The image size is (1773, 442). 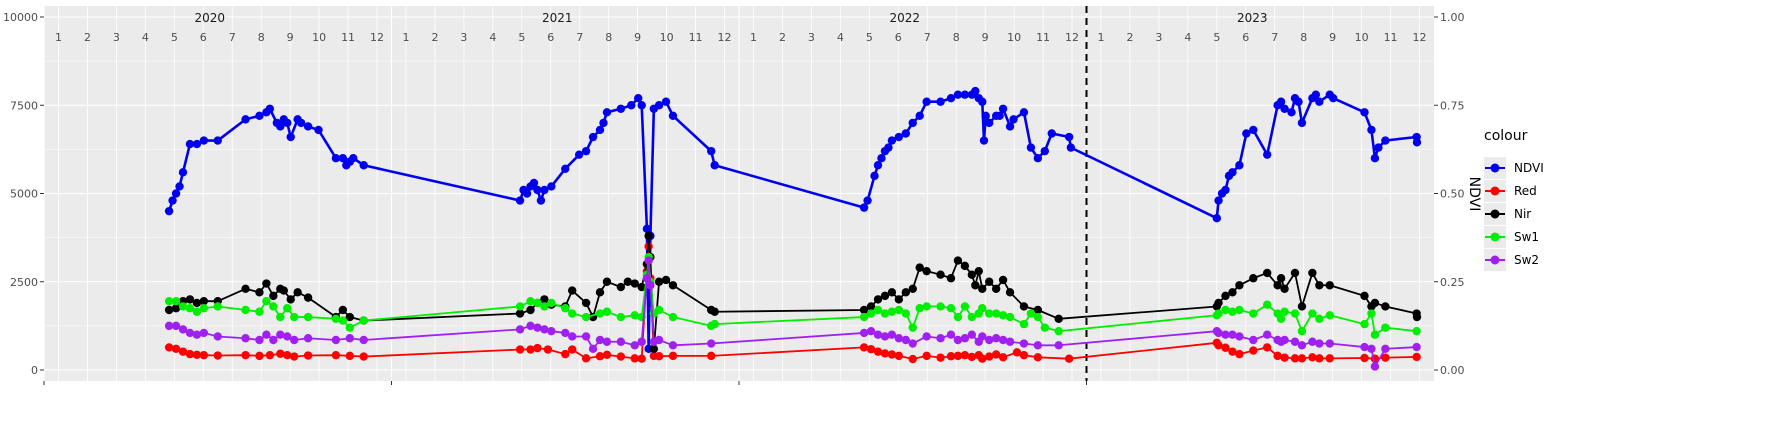 What do you see at coordinates (1452, 370) in the screenshot?
I see `y-right-tick-label: 0.00` at bounding box center [1452, 370].